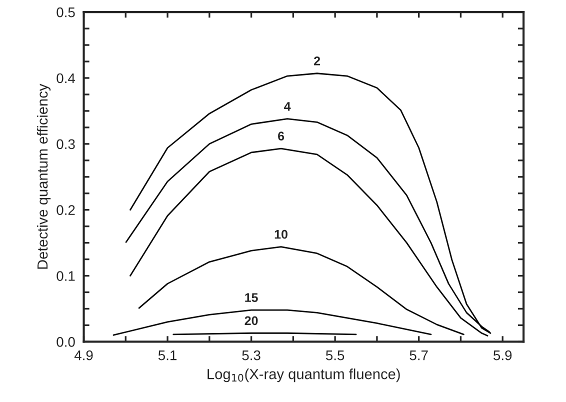  I want to click on series-label: 10, so click(281, 234).